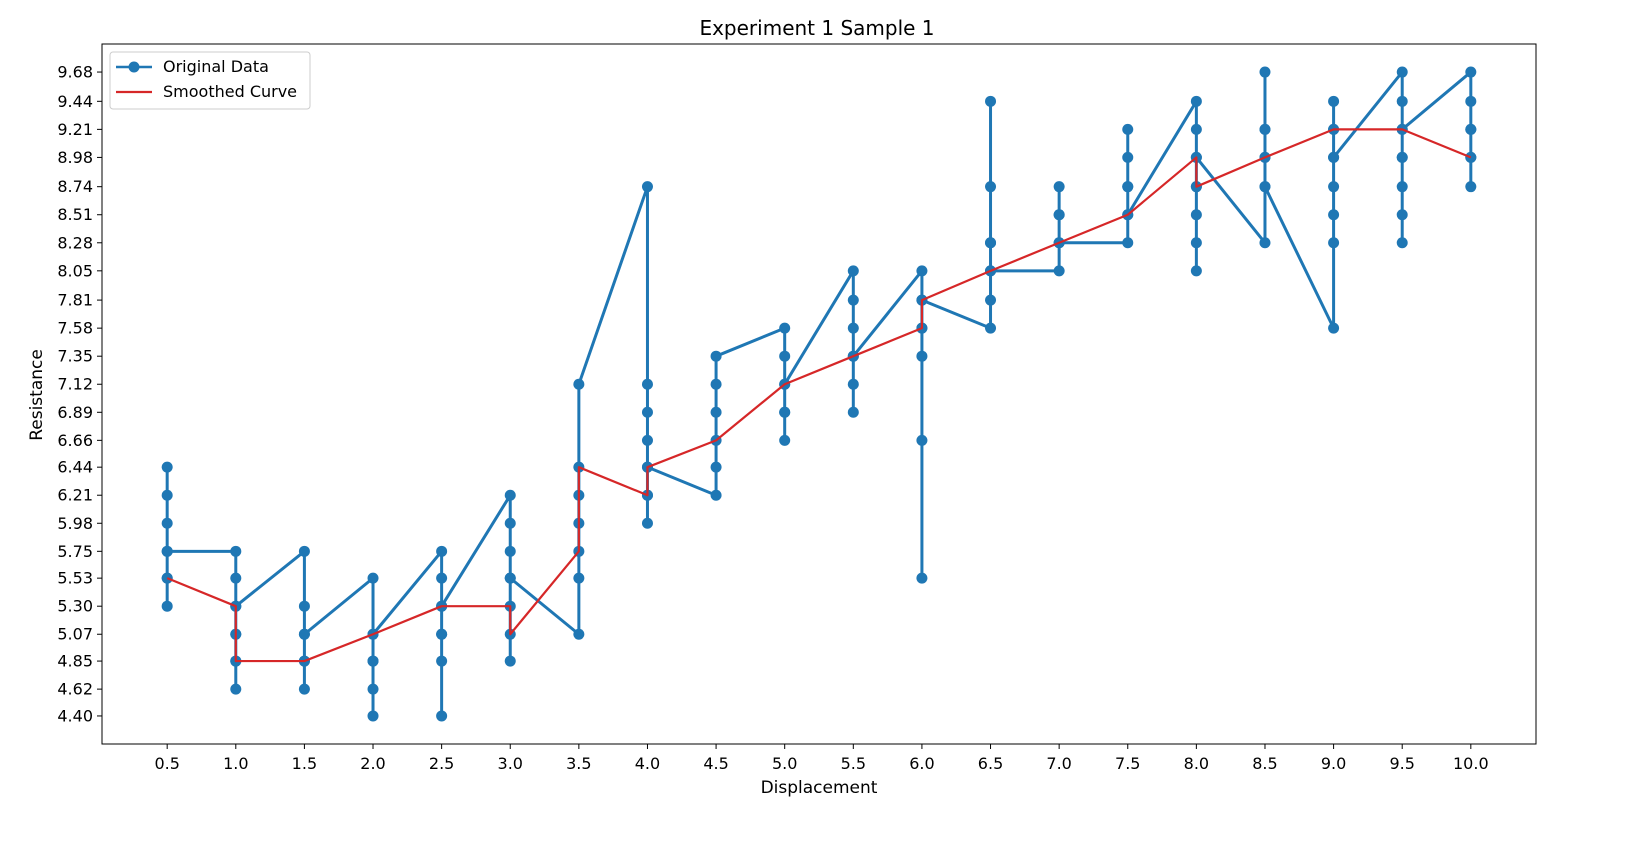  Describe the element at coordinates (75, 328) in the screenshot. I see `y-tick-label: 7.58` at that location.